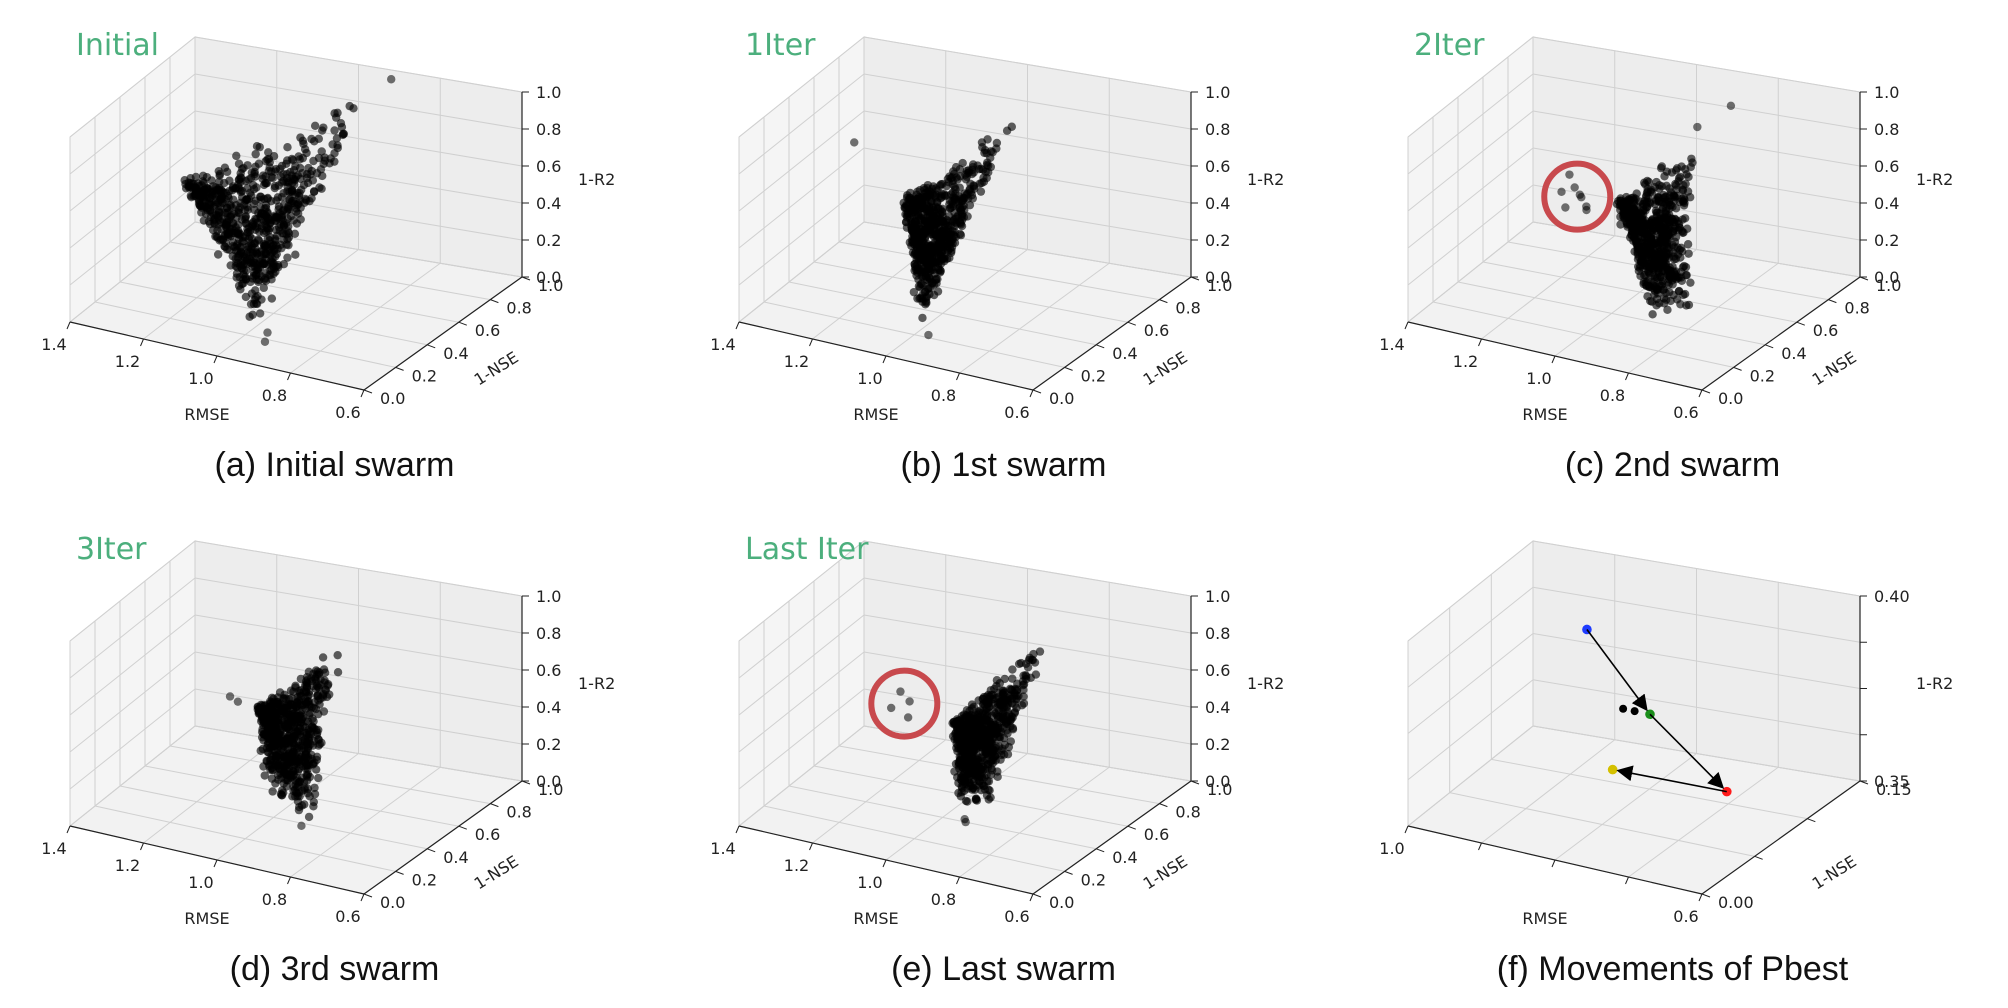 Image resolution: width=2008 pixels, height=1008 pixels. Describe the element at coordinates (1781, 837) in the screenshot. I see `y-axis-line` at that location.